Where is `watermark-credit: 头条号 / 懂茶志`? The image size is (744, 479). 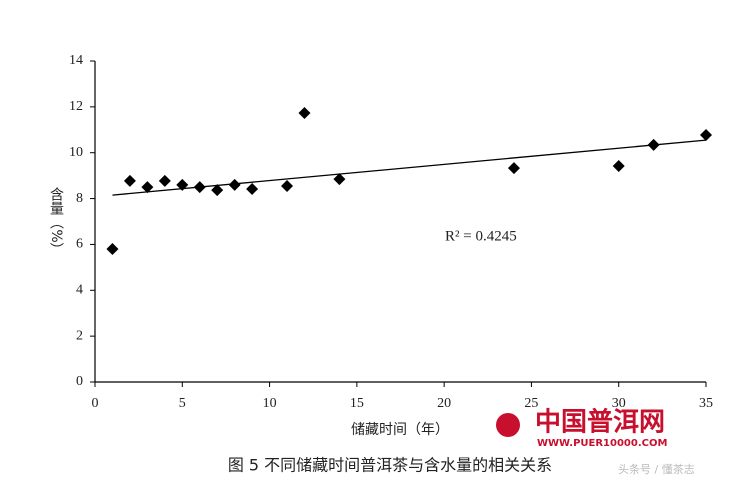 watermark-credit: 头条号 / 懂茶志 is located at coordinates (656, 469).